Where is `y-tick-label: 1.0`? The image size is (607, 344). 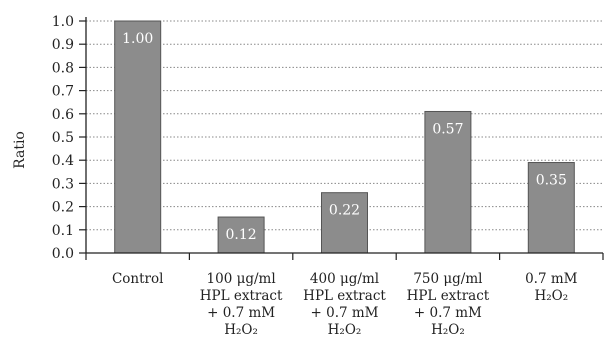 y-tick-label: 1.0 is located at coordinates (63, 22).